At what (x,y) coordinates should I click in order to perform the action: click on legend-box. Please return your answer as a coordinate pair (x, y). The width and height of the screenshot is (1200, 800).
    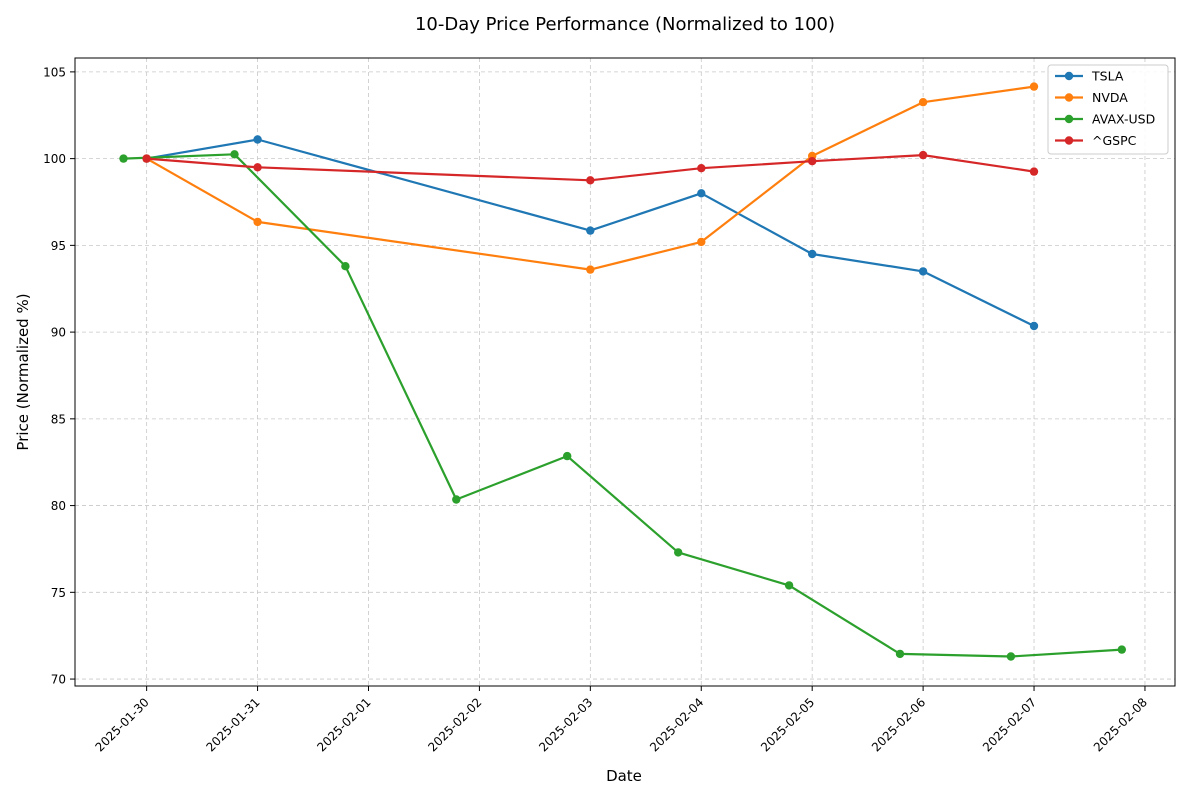
    Looking at the image, I should click on (1108, 109).